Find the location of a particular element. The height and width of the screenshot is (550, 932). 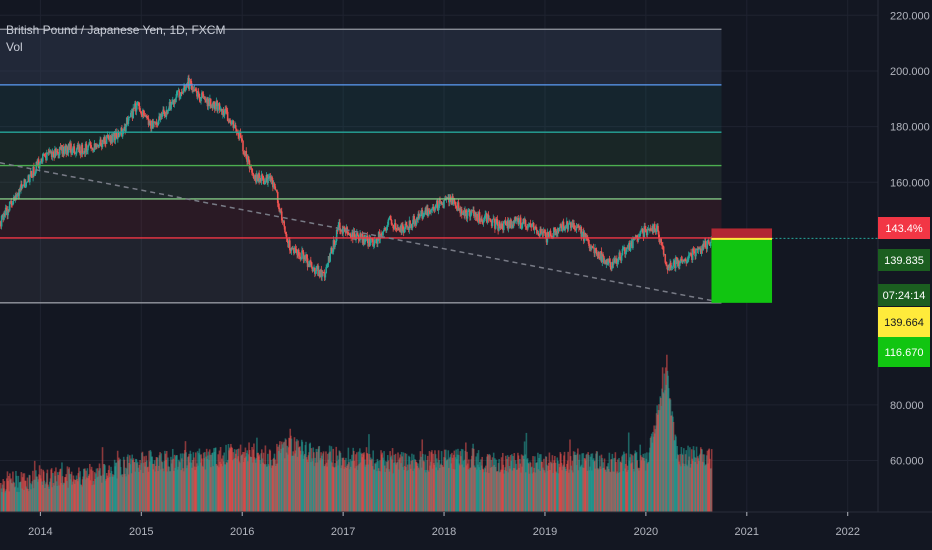

stop-loss-zone is located at coordinates (742, 233).